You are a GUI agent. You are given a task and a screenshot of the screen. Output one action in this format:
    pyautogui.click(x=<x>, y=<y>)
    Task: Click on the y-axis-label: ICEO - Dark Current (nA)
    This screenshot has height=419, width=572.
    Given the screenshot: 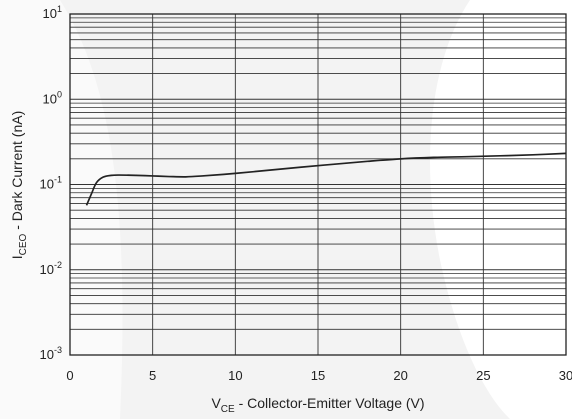 What is the action you would take?
    pyautogui.click(x=19, y=185)
    